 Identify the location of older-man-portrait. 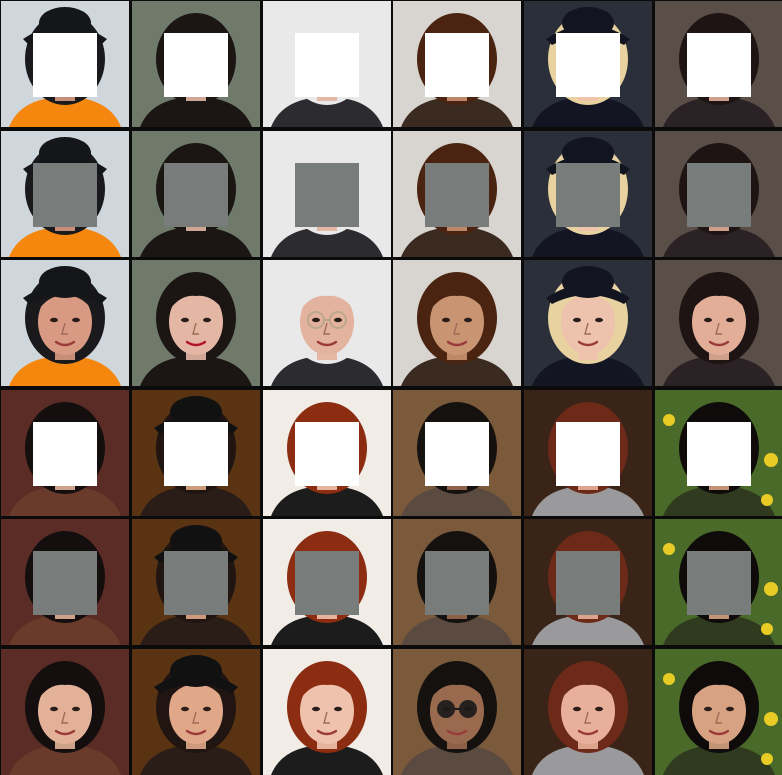
(326, 323).